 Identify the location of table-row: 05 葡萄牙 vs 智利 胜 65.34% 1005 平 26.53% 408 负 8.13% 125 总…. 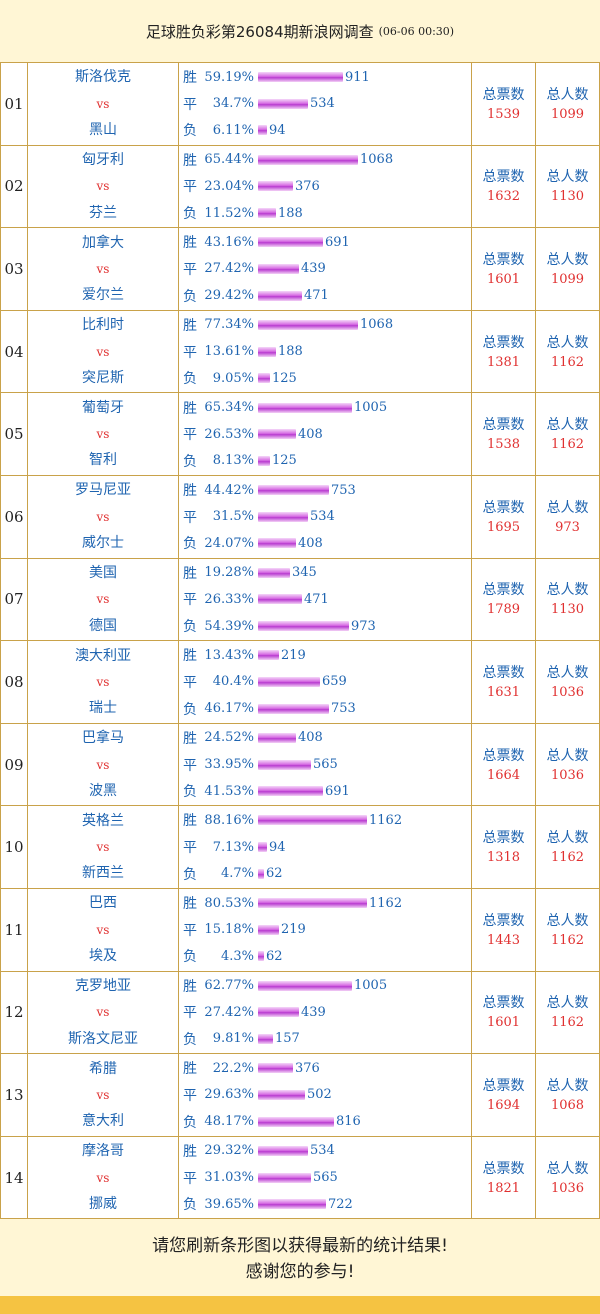
(300, 434).